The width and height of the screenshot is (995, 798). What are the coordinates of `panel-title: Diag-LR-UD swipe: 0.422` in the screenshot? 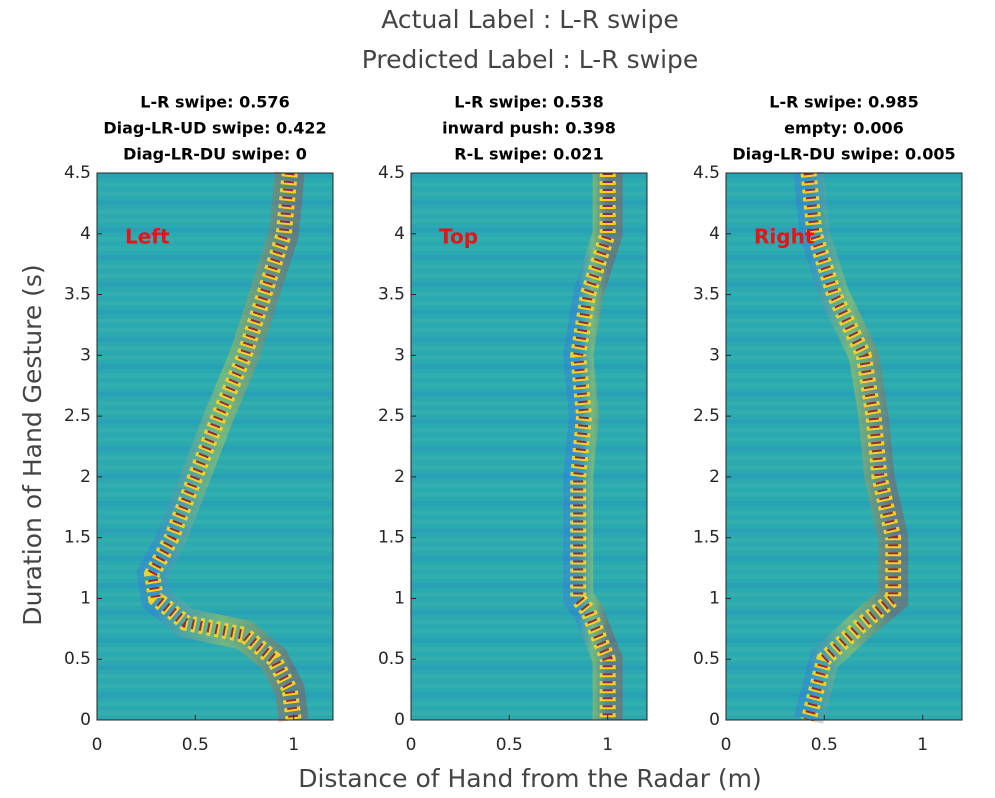 It's located at (214, 128).